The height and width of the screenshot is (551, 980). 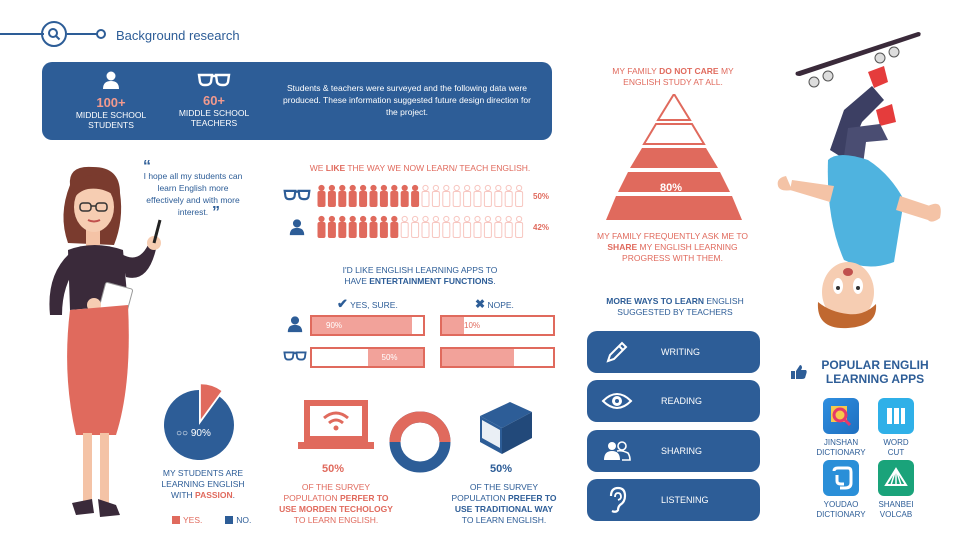 What do you see at coordinates (364, 498) in the screenshot?
I see `computer-stat-em: PERFER TO` at bounding box center [364, 498].